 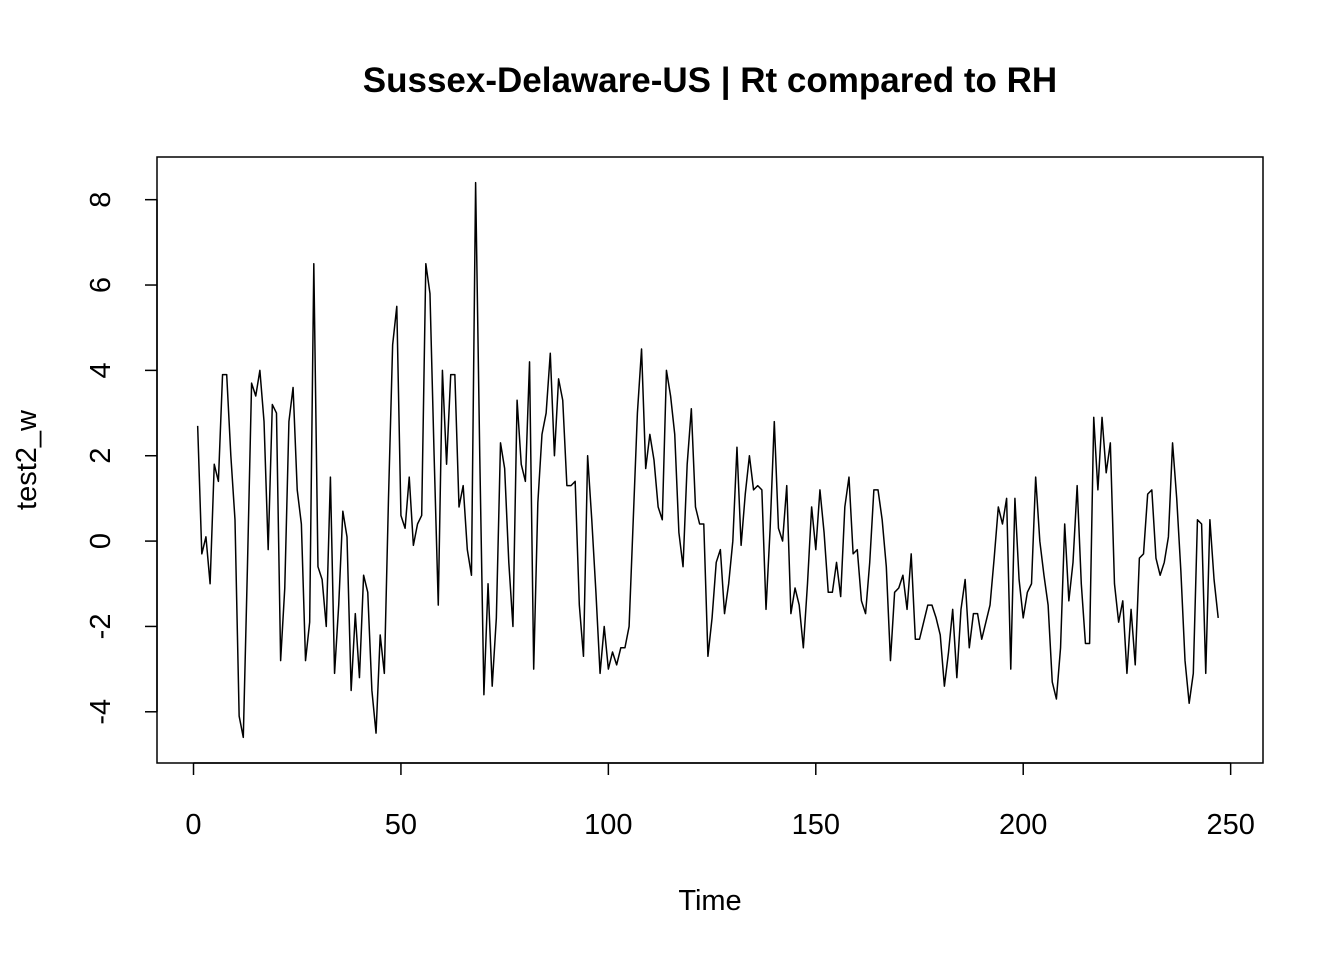 What do you see at coordinates (27, 459) in the screenshot?
I see `y-axis-label: test2_w` at bounding box center [27, 459].